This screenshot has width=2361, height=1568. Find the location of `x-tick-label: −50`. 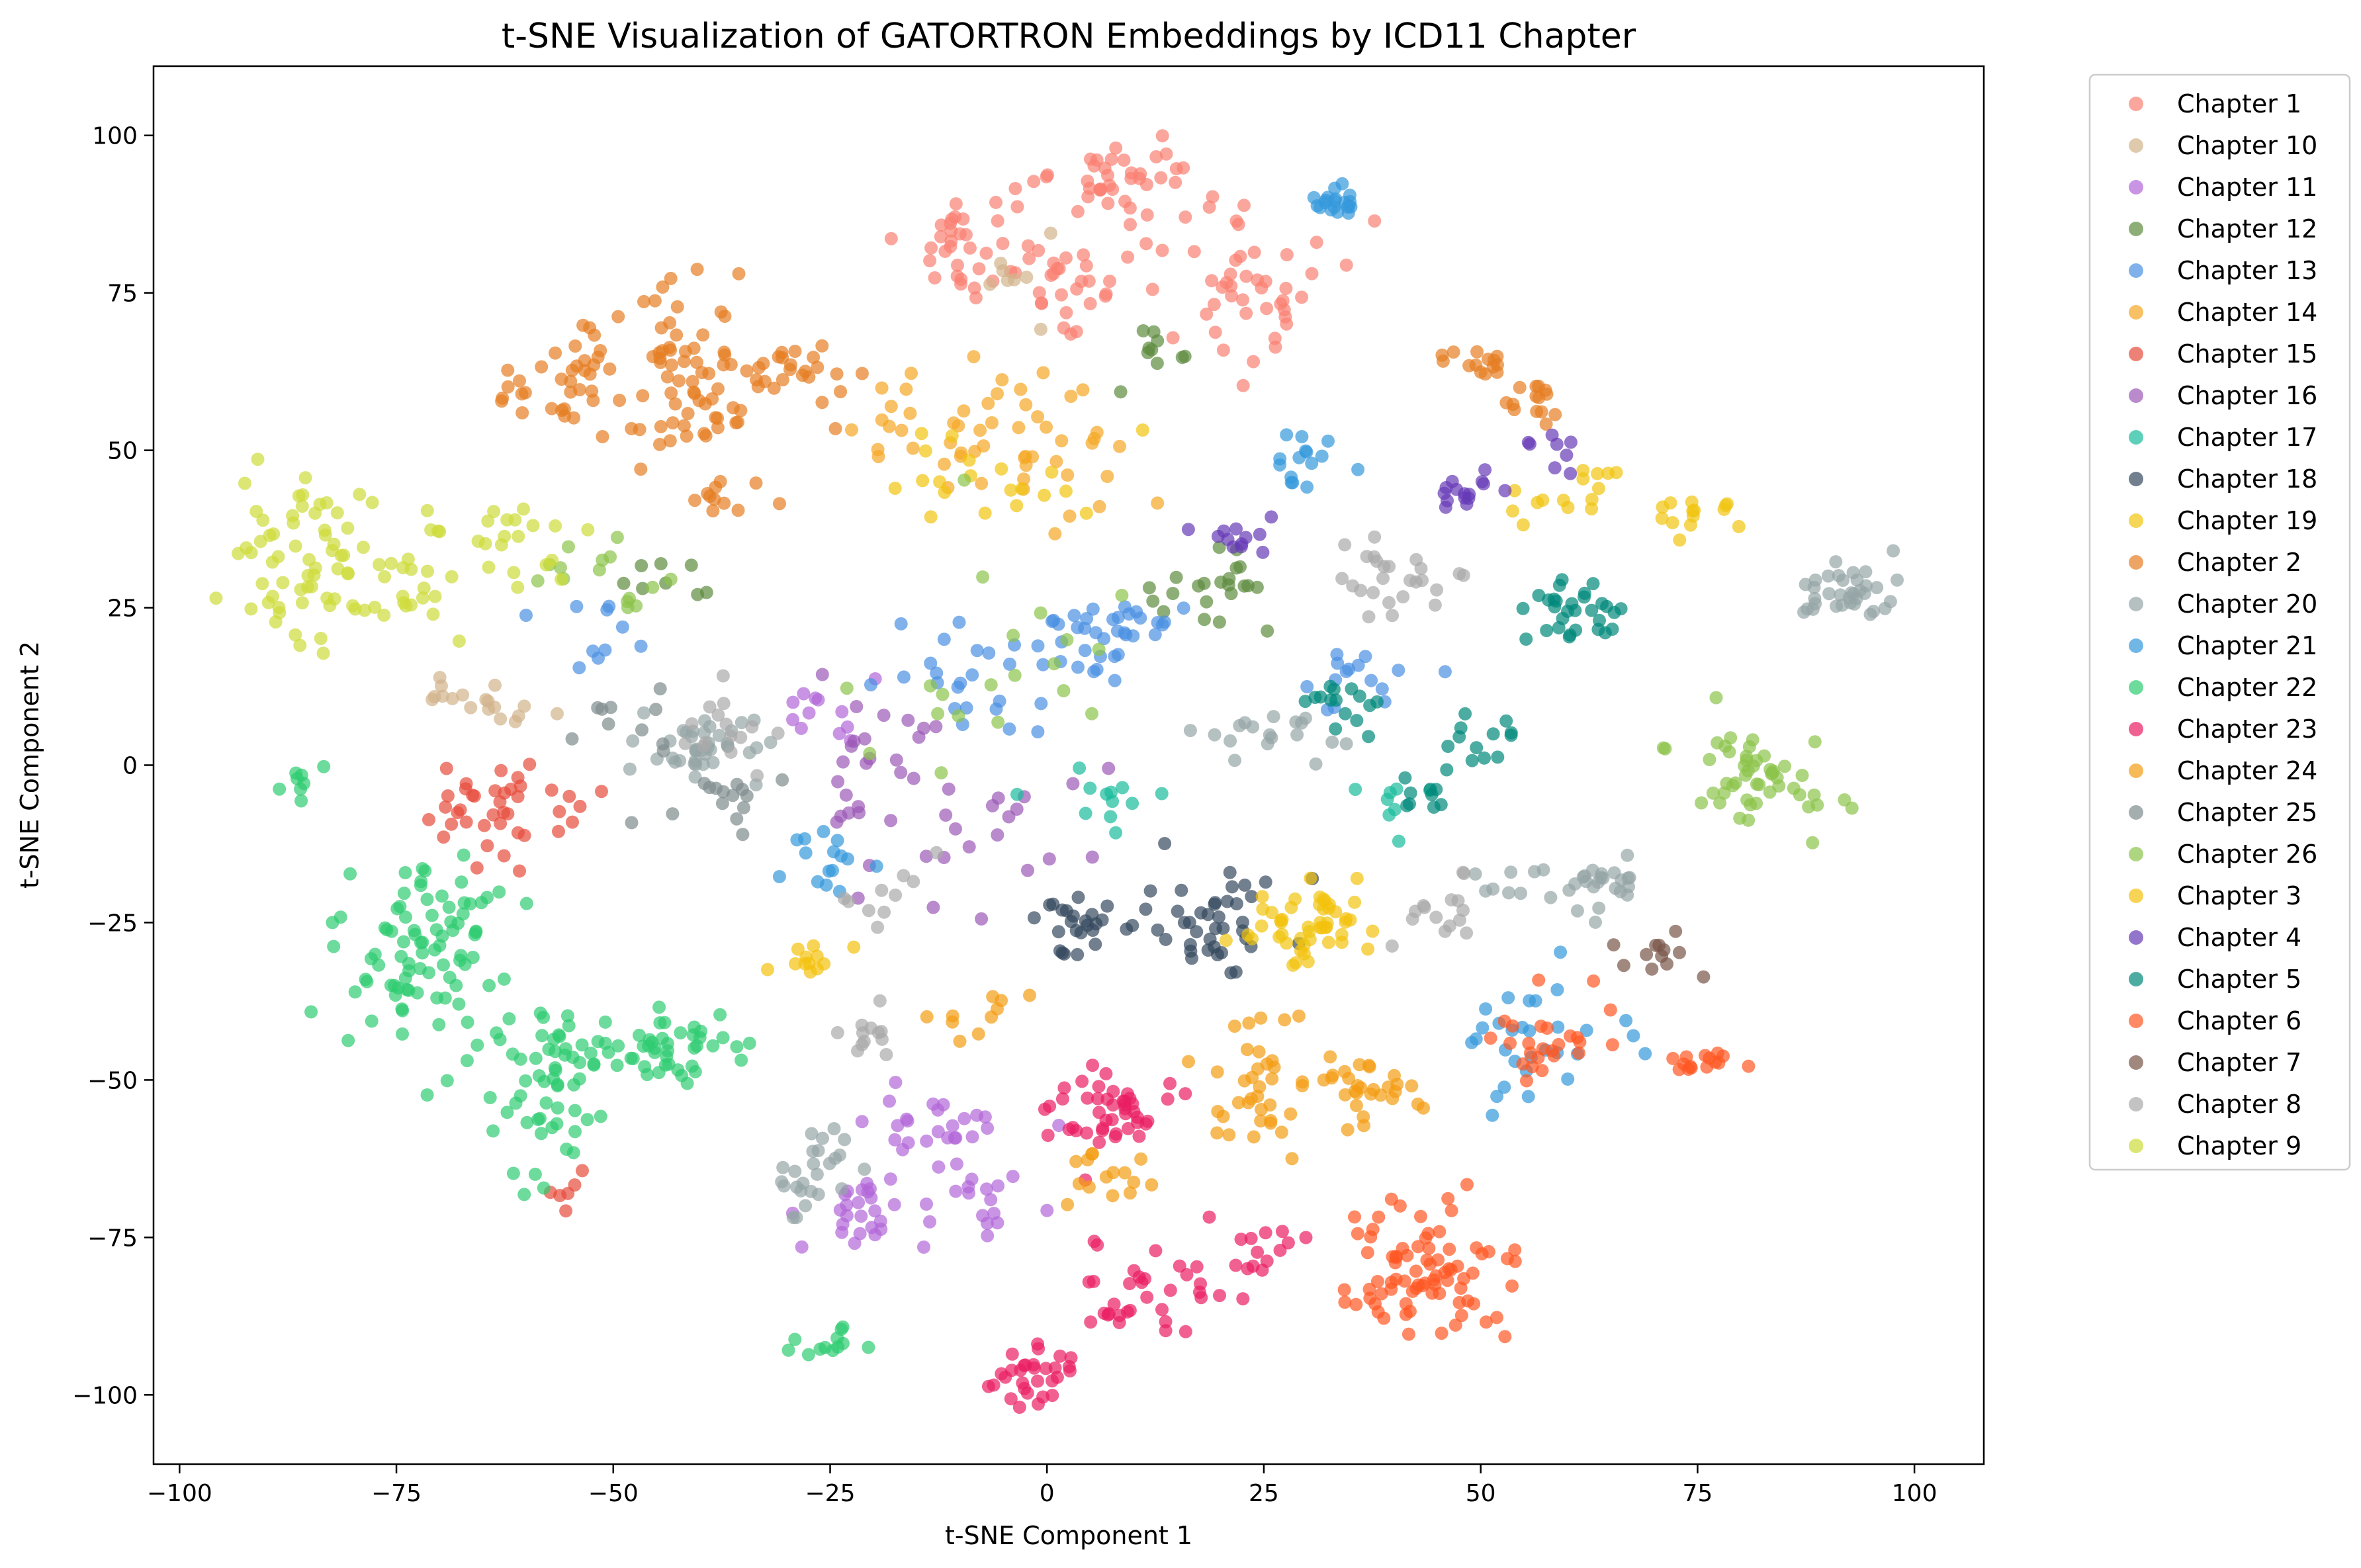

x-tick-label: −50 is located at coordinates (613, 1494).